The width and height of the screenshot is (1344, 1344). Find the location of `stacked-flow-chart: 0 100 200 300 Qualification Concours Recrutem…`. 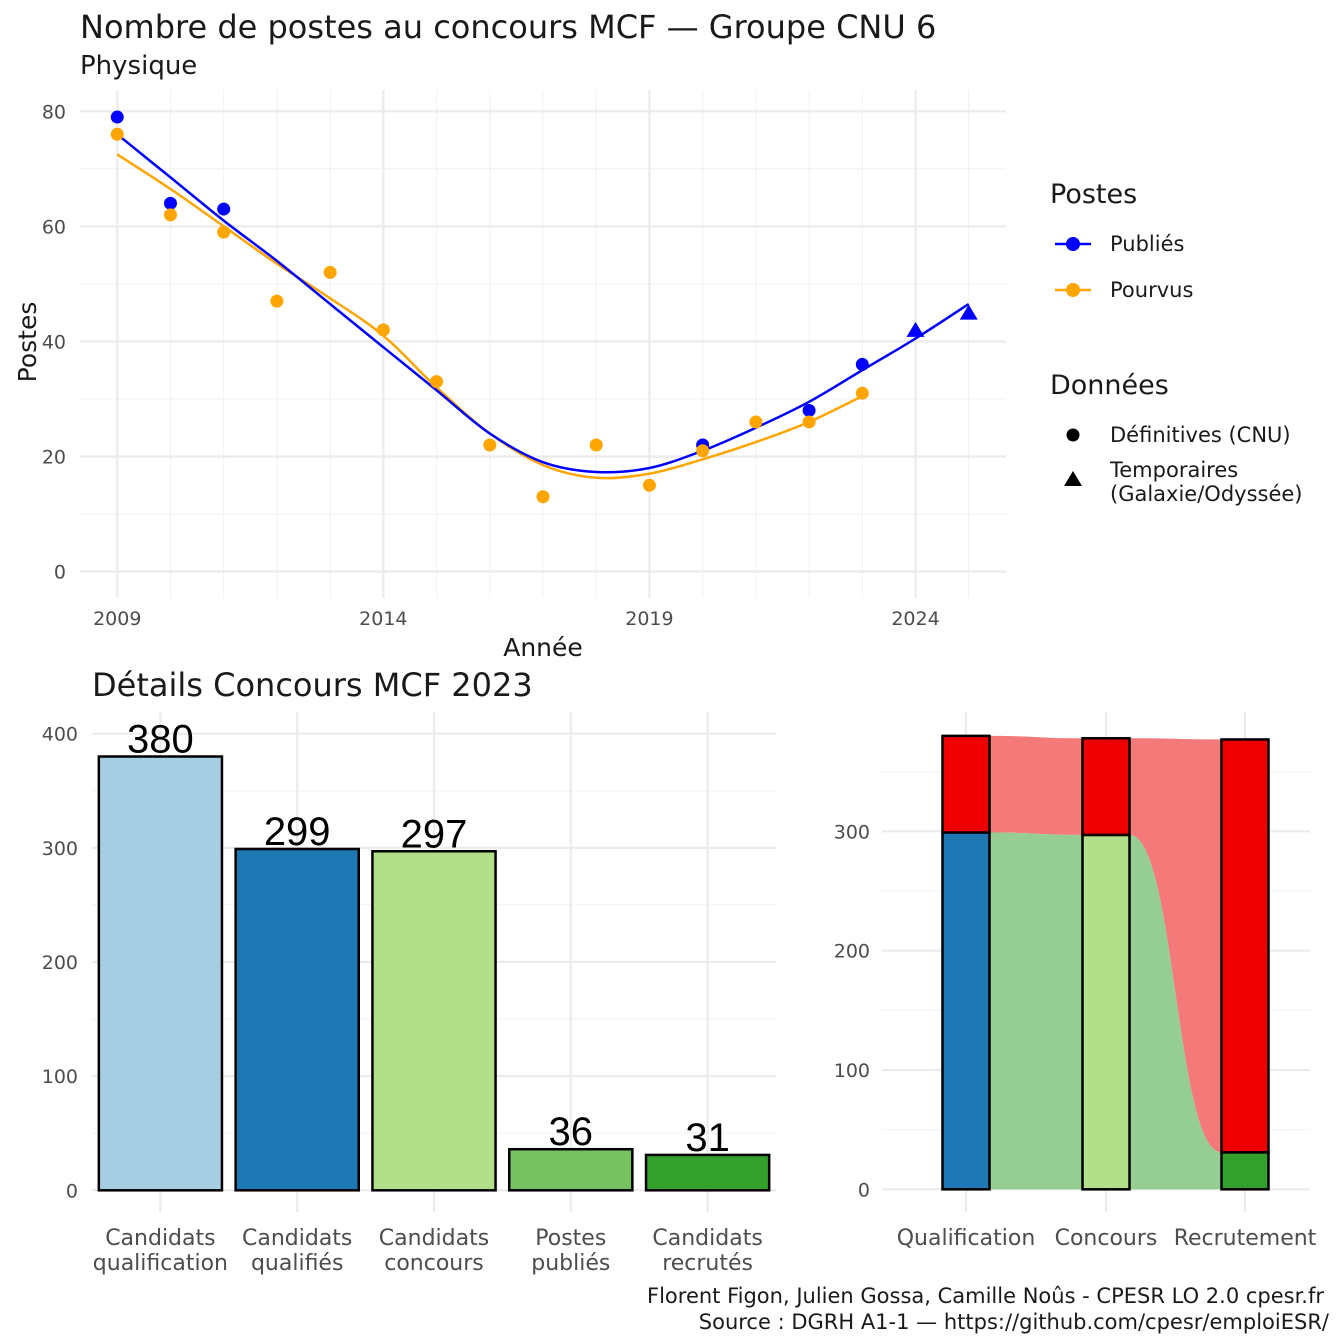

stacked-flow-chart: 0 100 200 300 Qualification Concours Recrutem… is located at coordinates (1075, 981).